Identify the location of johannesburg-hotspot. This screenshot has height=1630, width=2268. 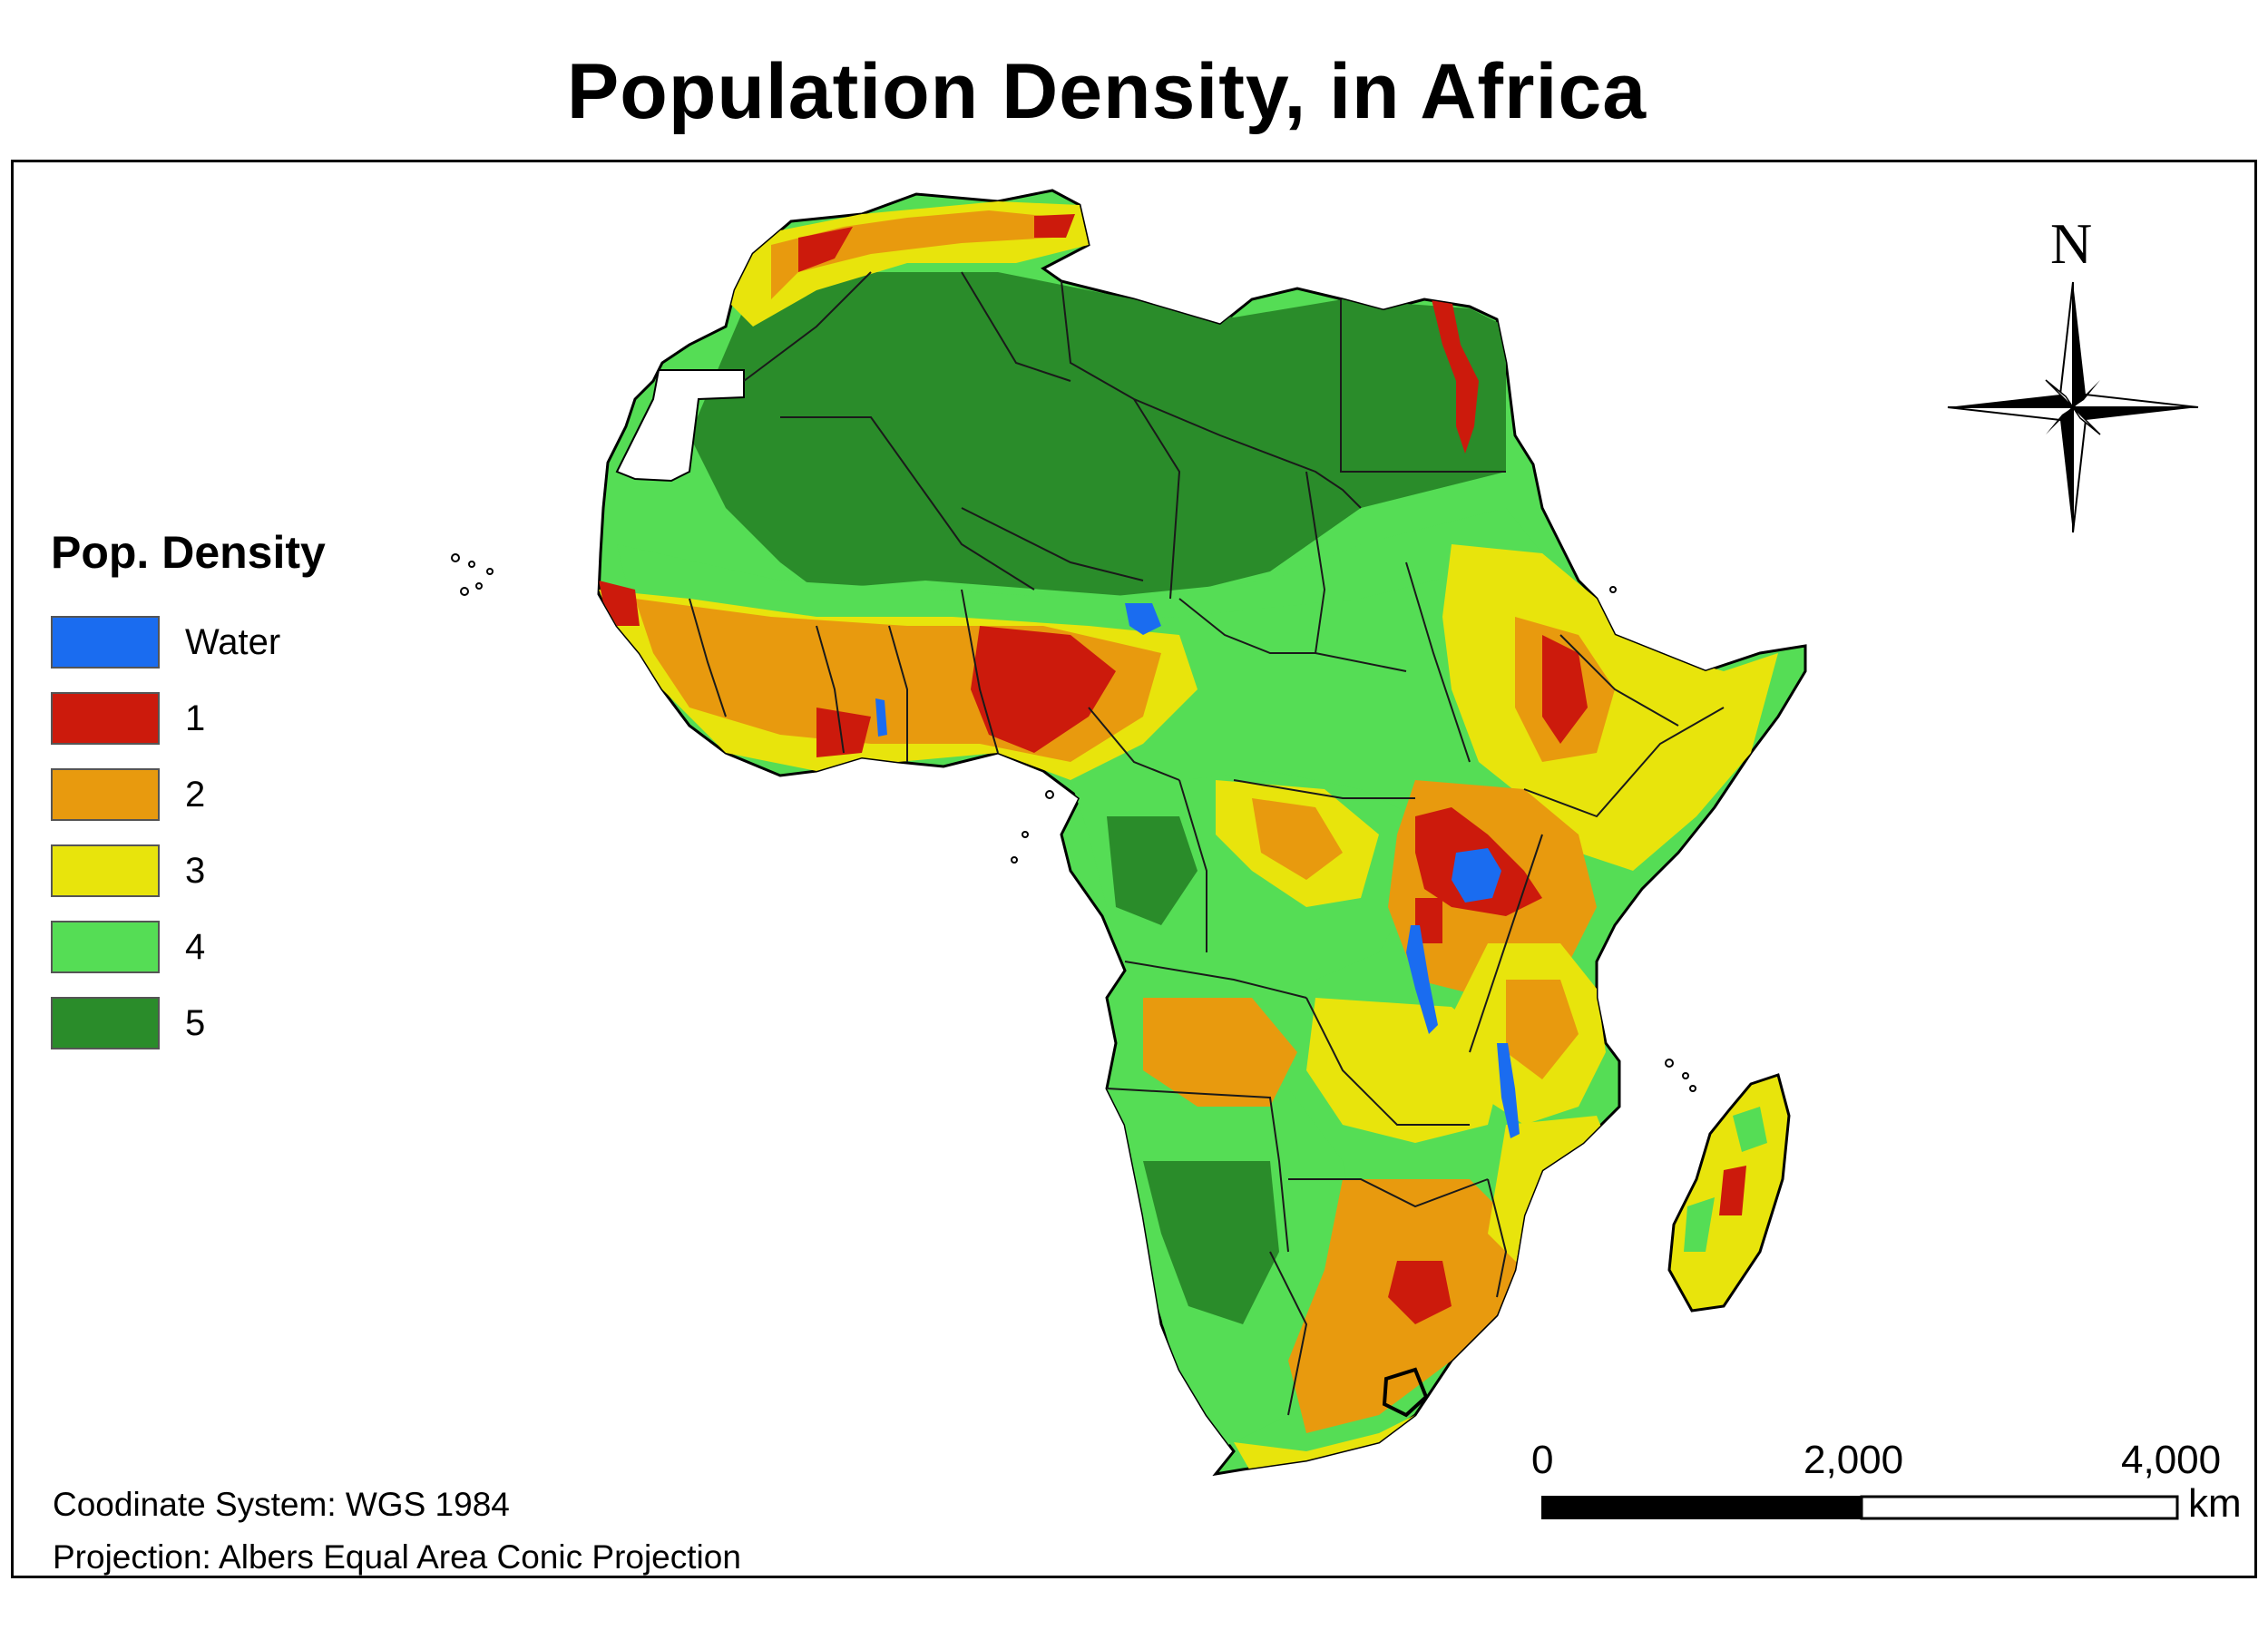
(1420, 1293).